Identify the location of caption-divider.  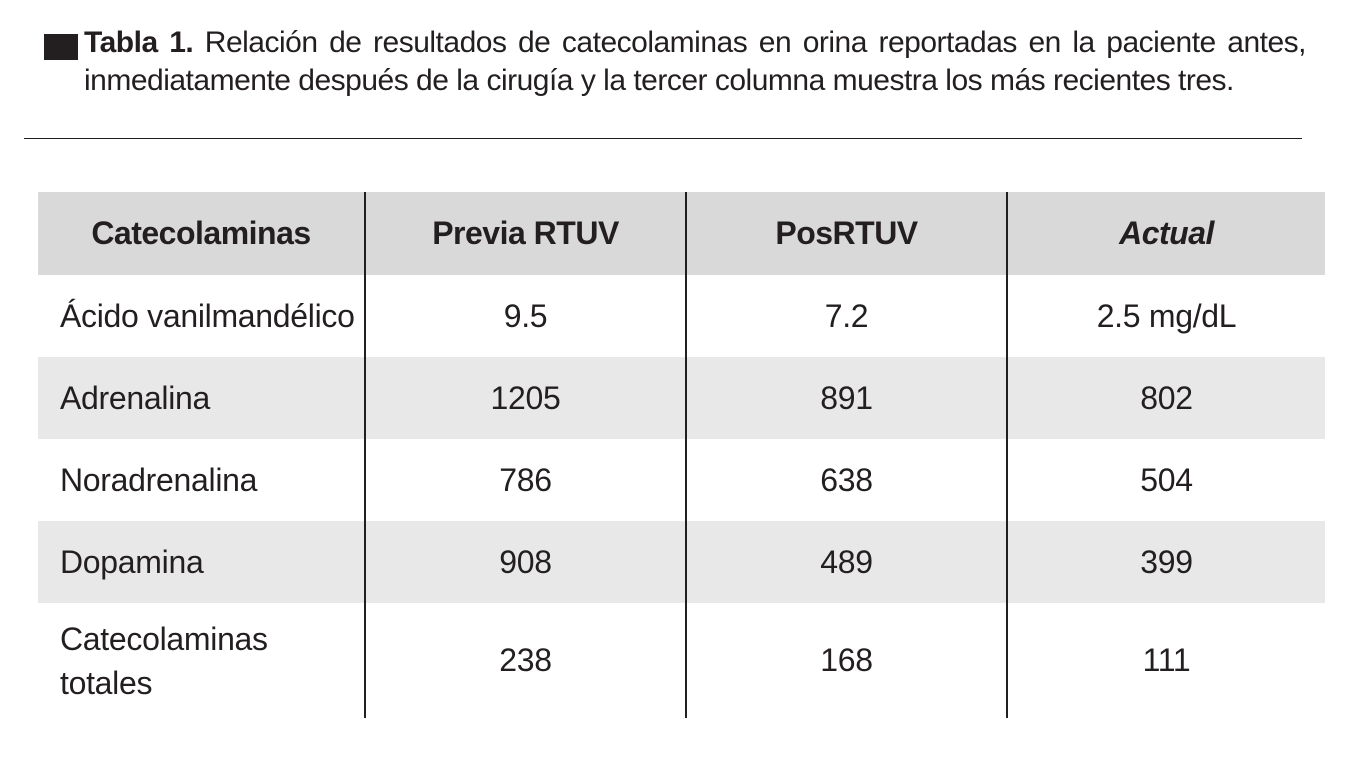
(663, 138).